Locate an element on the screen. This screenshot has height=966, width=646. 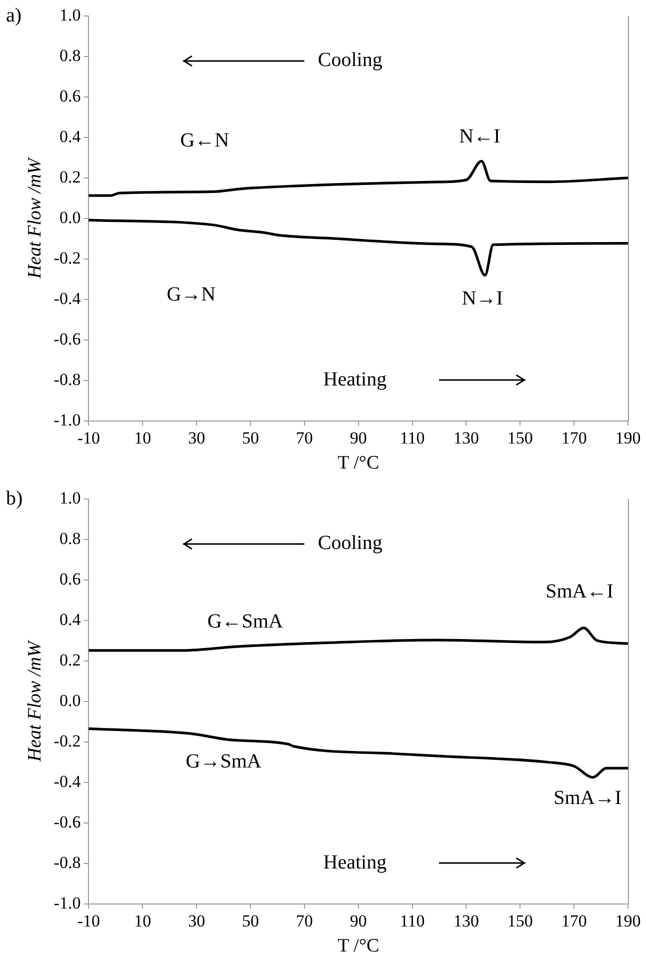
annotation: SmA→I is located at coordinates (588, 797).